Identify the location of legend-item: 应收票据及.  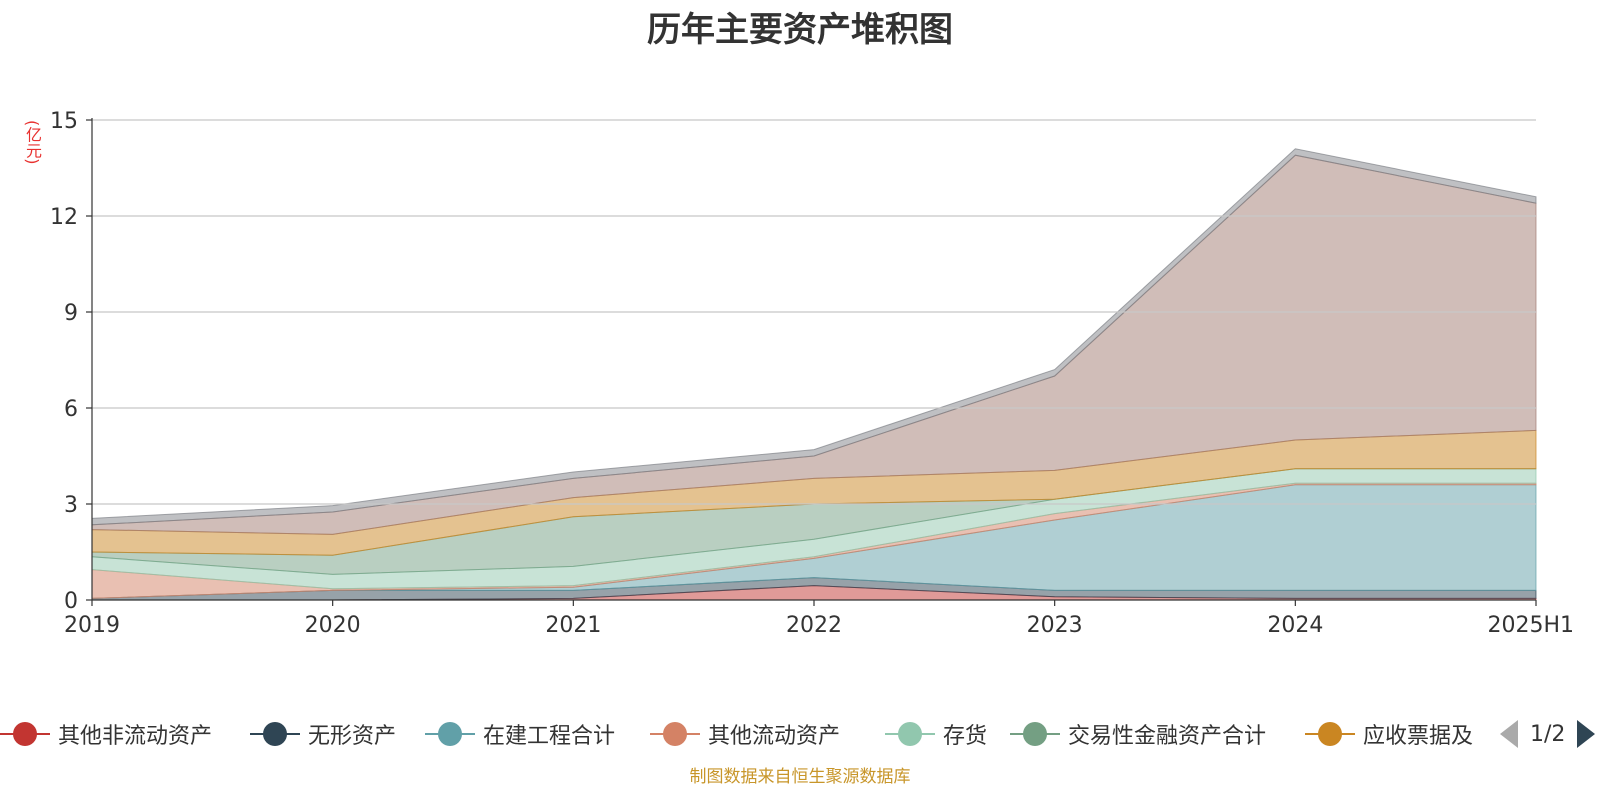
(1389, 734).